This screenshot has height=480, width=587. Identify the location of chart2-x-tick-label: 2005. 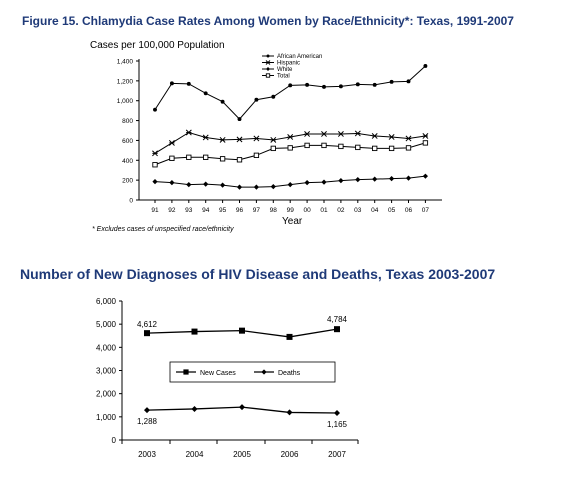
(242, 454).